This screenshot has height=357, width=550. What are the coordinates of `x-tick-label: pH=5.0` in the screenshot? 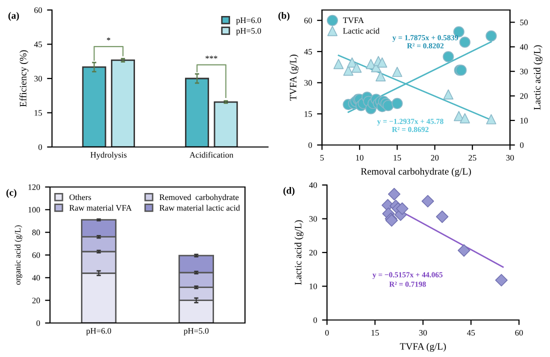 It's located at (196, 332).